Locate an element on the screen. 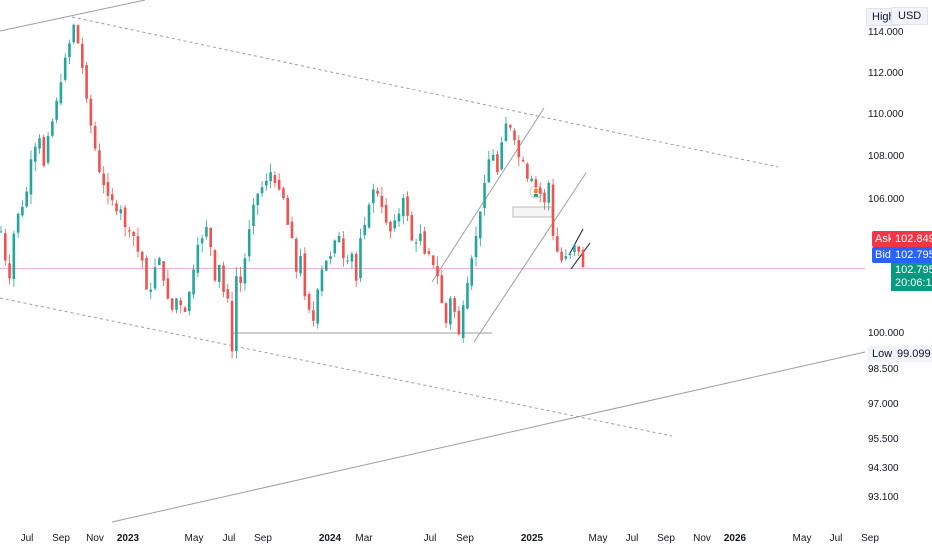  time-tick-label: Mar is located at coordinates (364, 538).